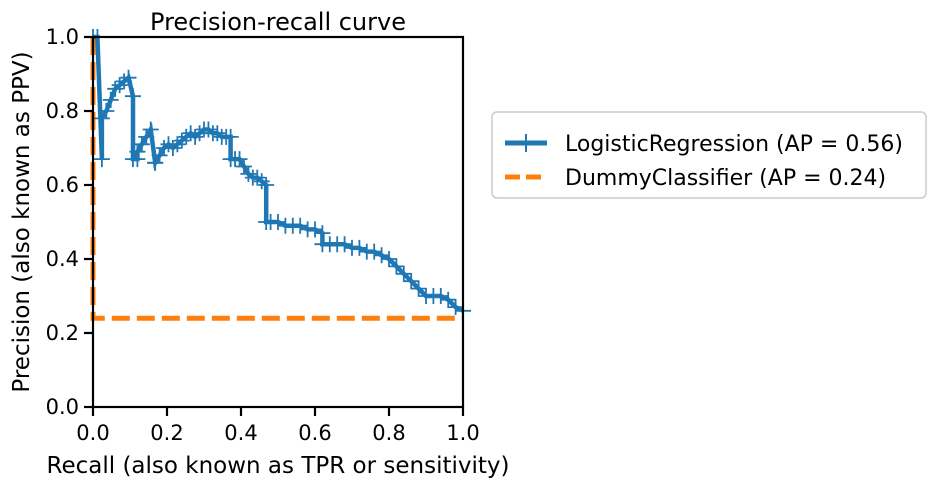 The width and height of the screenshot is (936, 486). I want to click on x-tick-label: 0.6, so click(314, 433).